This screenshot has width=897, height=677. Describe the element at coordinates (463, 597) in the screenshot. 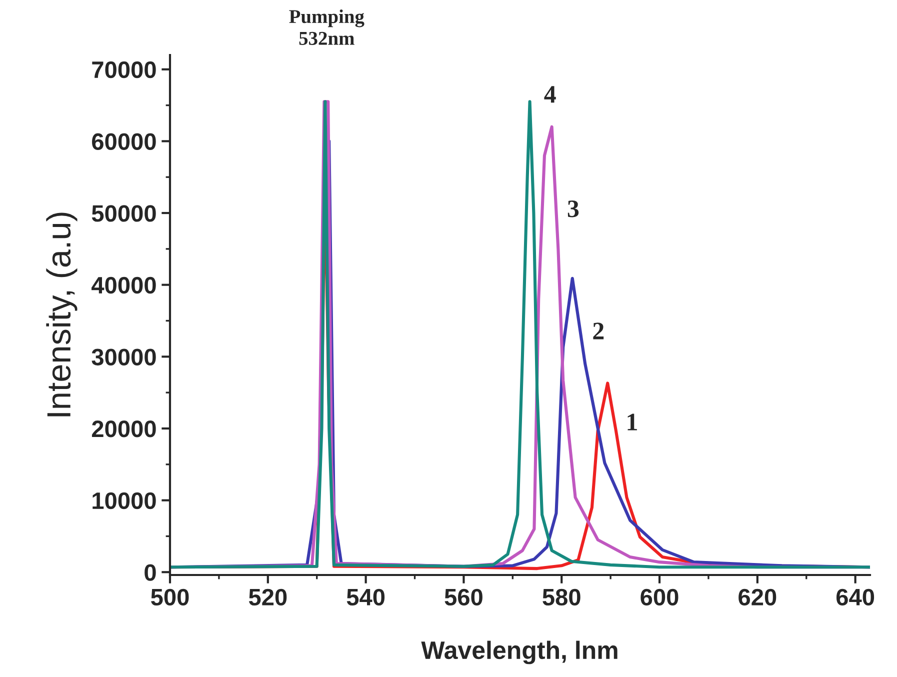

I see `x-tick-label: 560` at that location.